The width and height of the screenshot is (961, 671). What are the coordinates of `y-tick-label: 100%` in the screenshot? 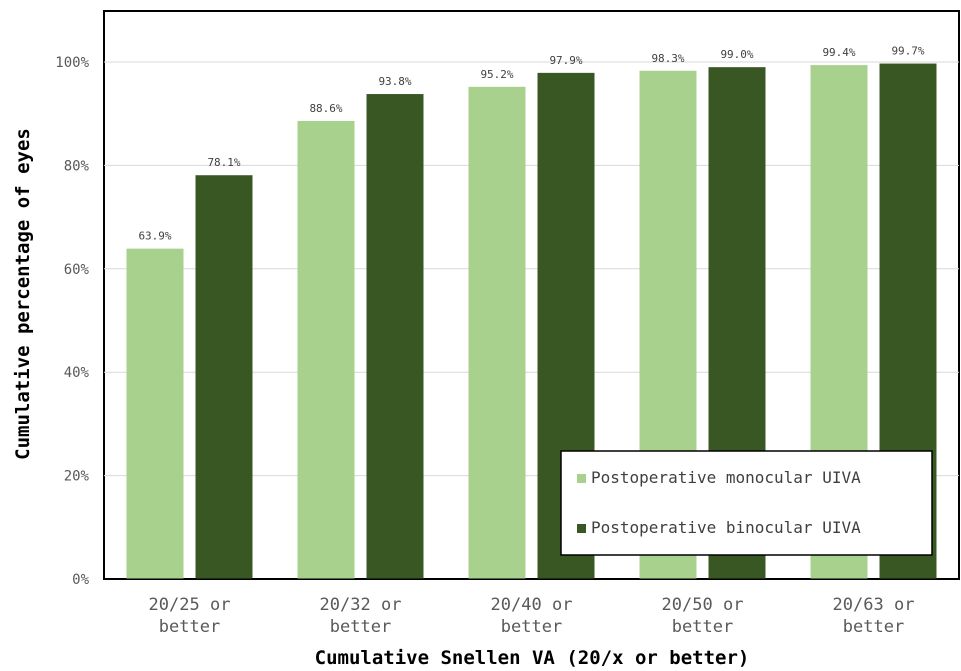 It's located at (72, 63).